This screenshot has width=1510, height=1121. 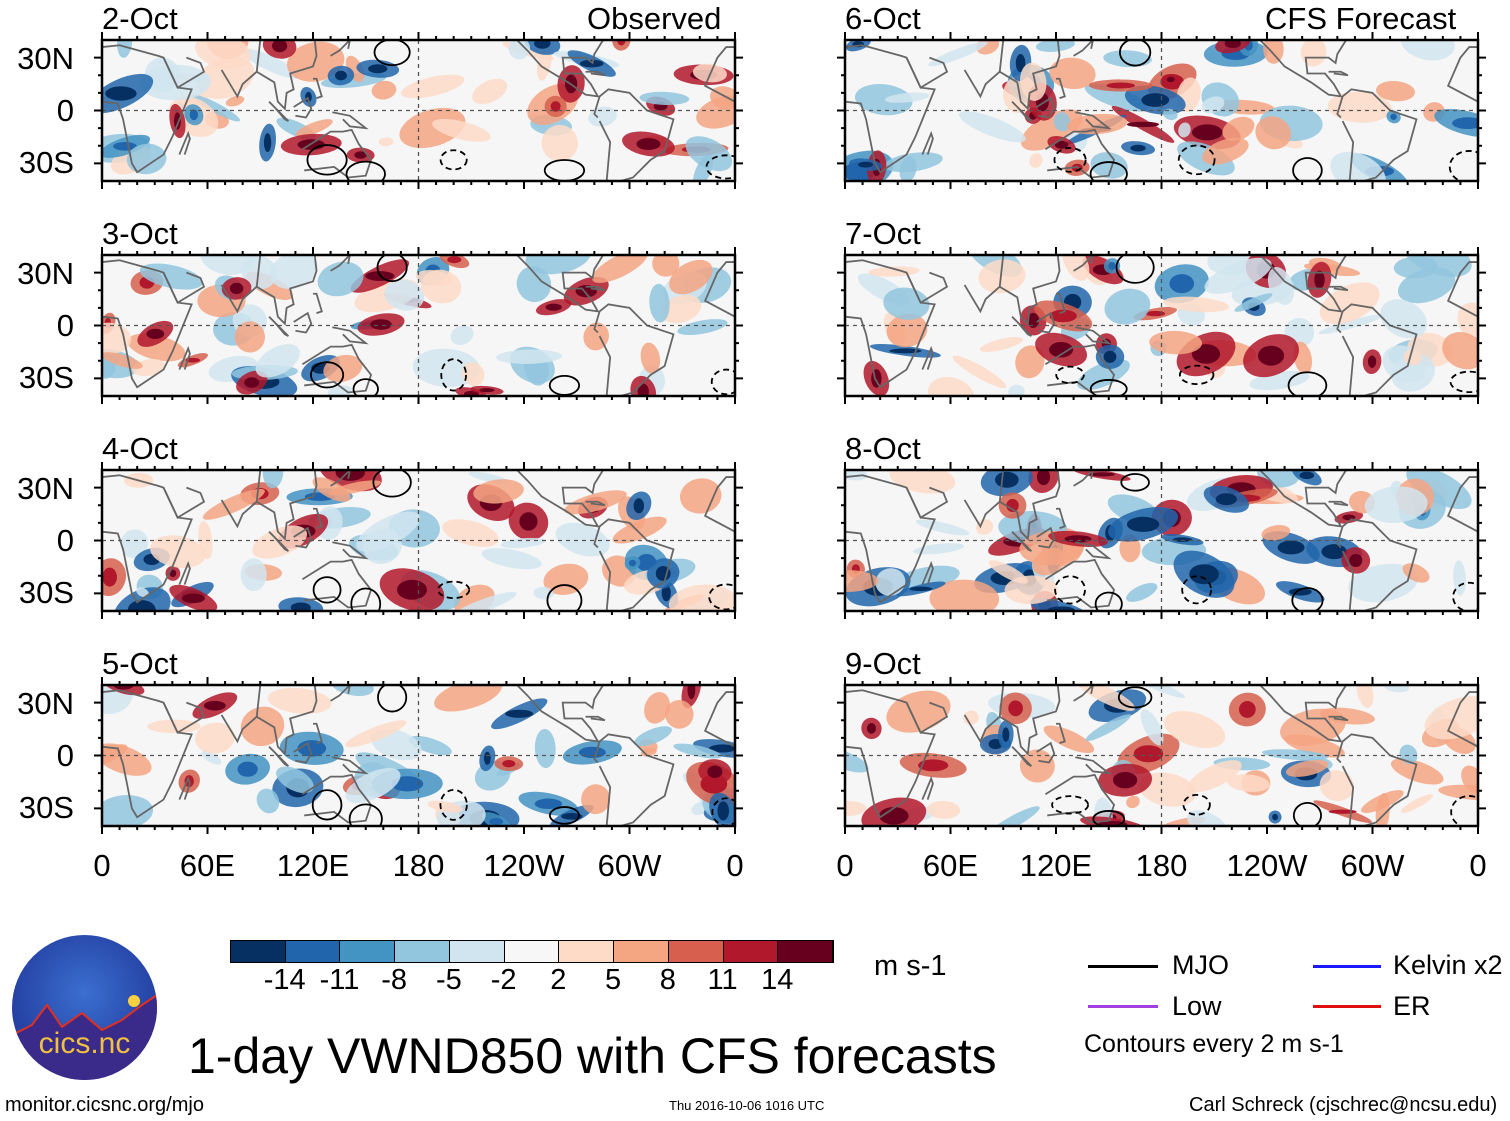 What do you see at coordinates (418, 755) in the screenshot?
I see `map-panel` at bounding box center [418, 755].